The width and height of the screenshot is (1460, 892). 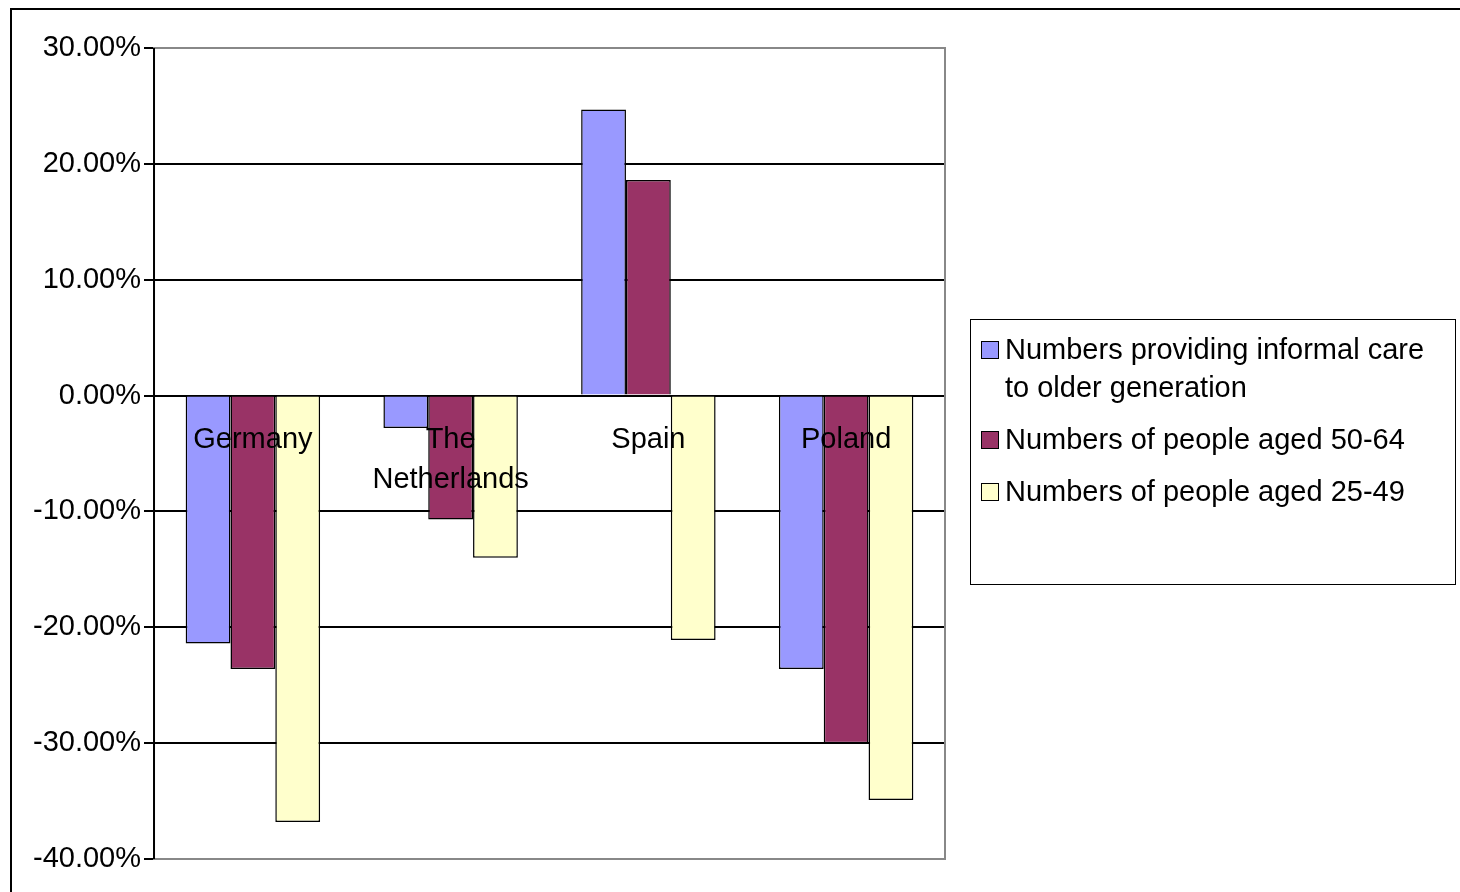 What do you see at coordinates (1215, 368) in the screenshot?
I see `legend-label: Numbers providing informal care to older generation` at bounding box center [1215, 368].